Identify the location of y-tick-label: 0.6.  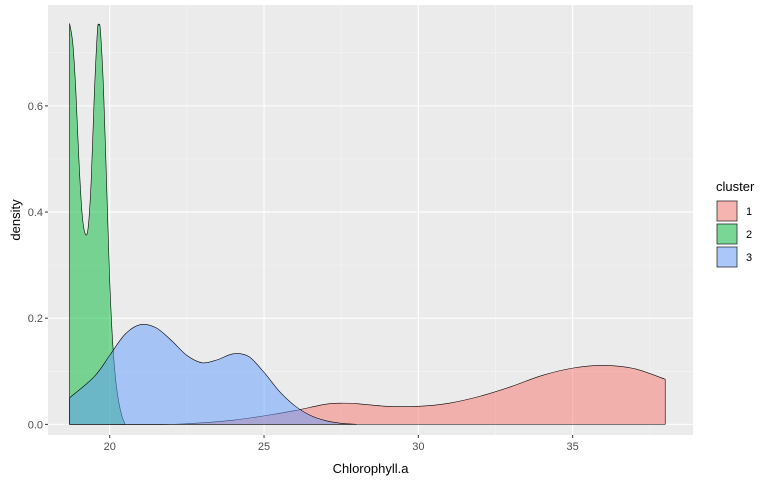
(35, 107).